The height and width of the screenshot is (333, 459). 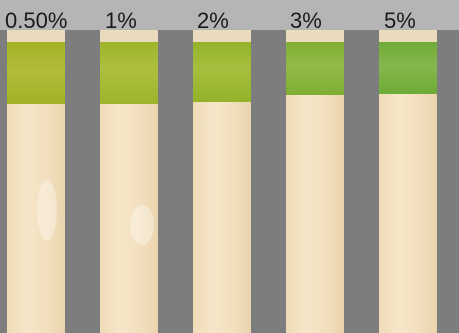 What do you see at coordinates (408, 68) in the screenshot?
I see `green-band-5-percent` at bounding box center [408, 68].